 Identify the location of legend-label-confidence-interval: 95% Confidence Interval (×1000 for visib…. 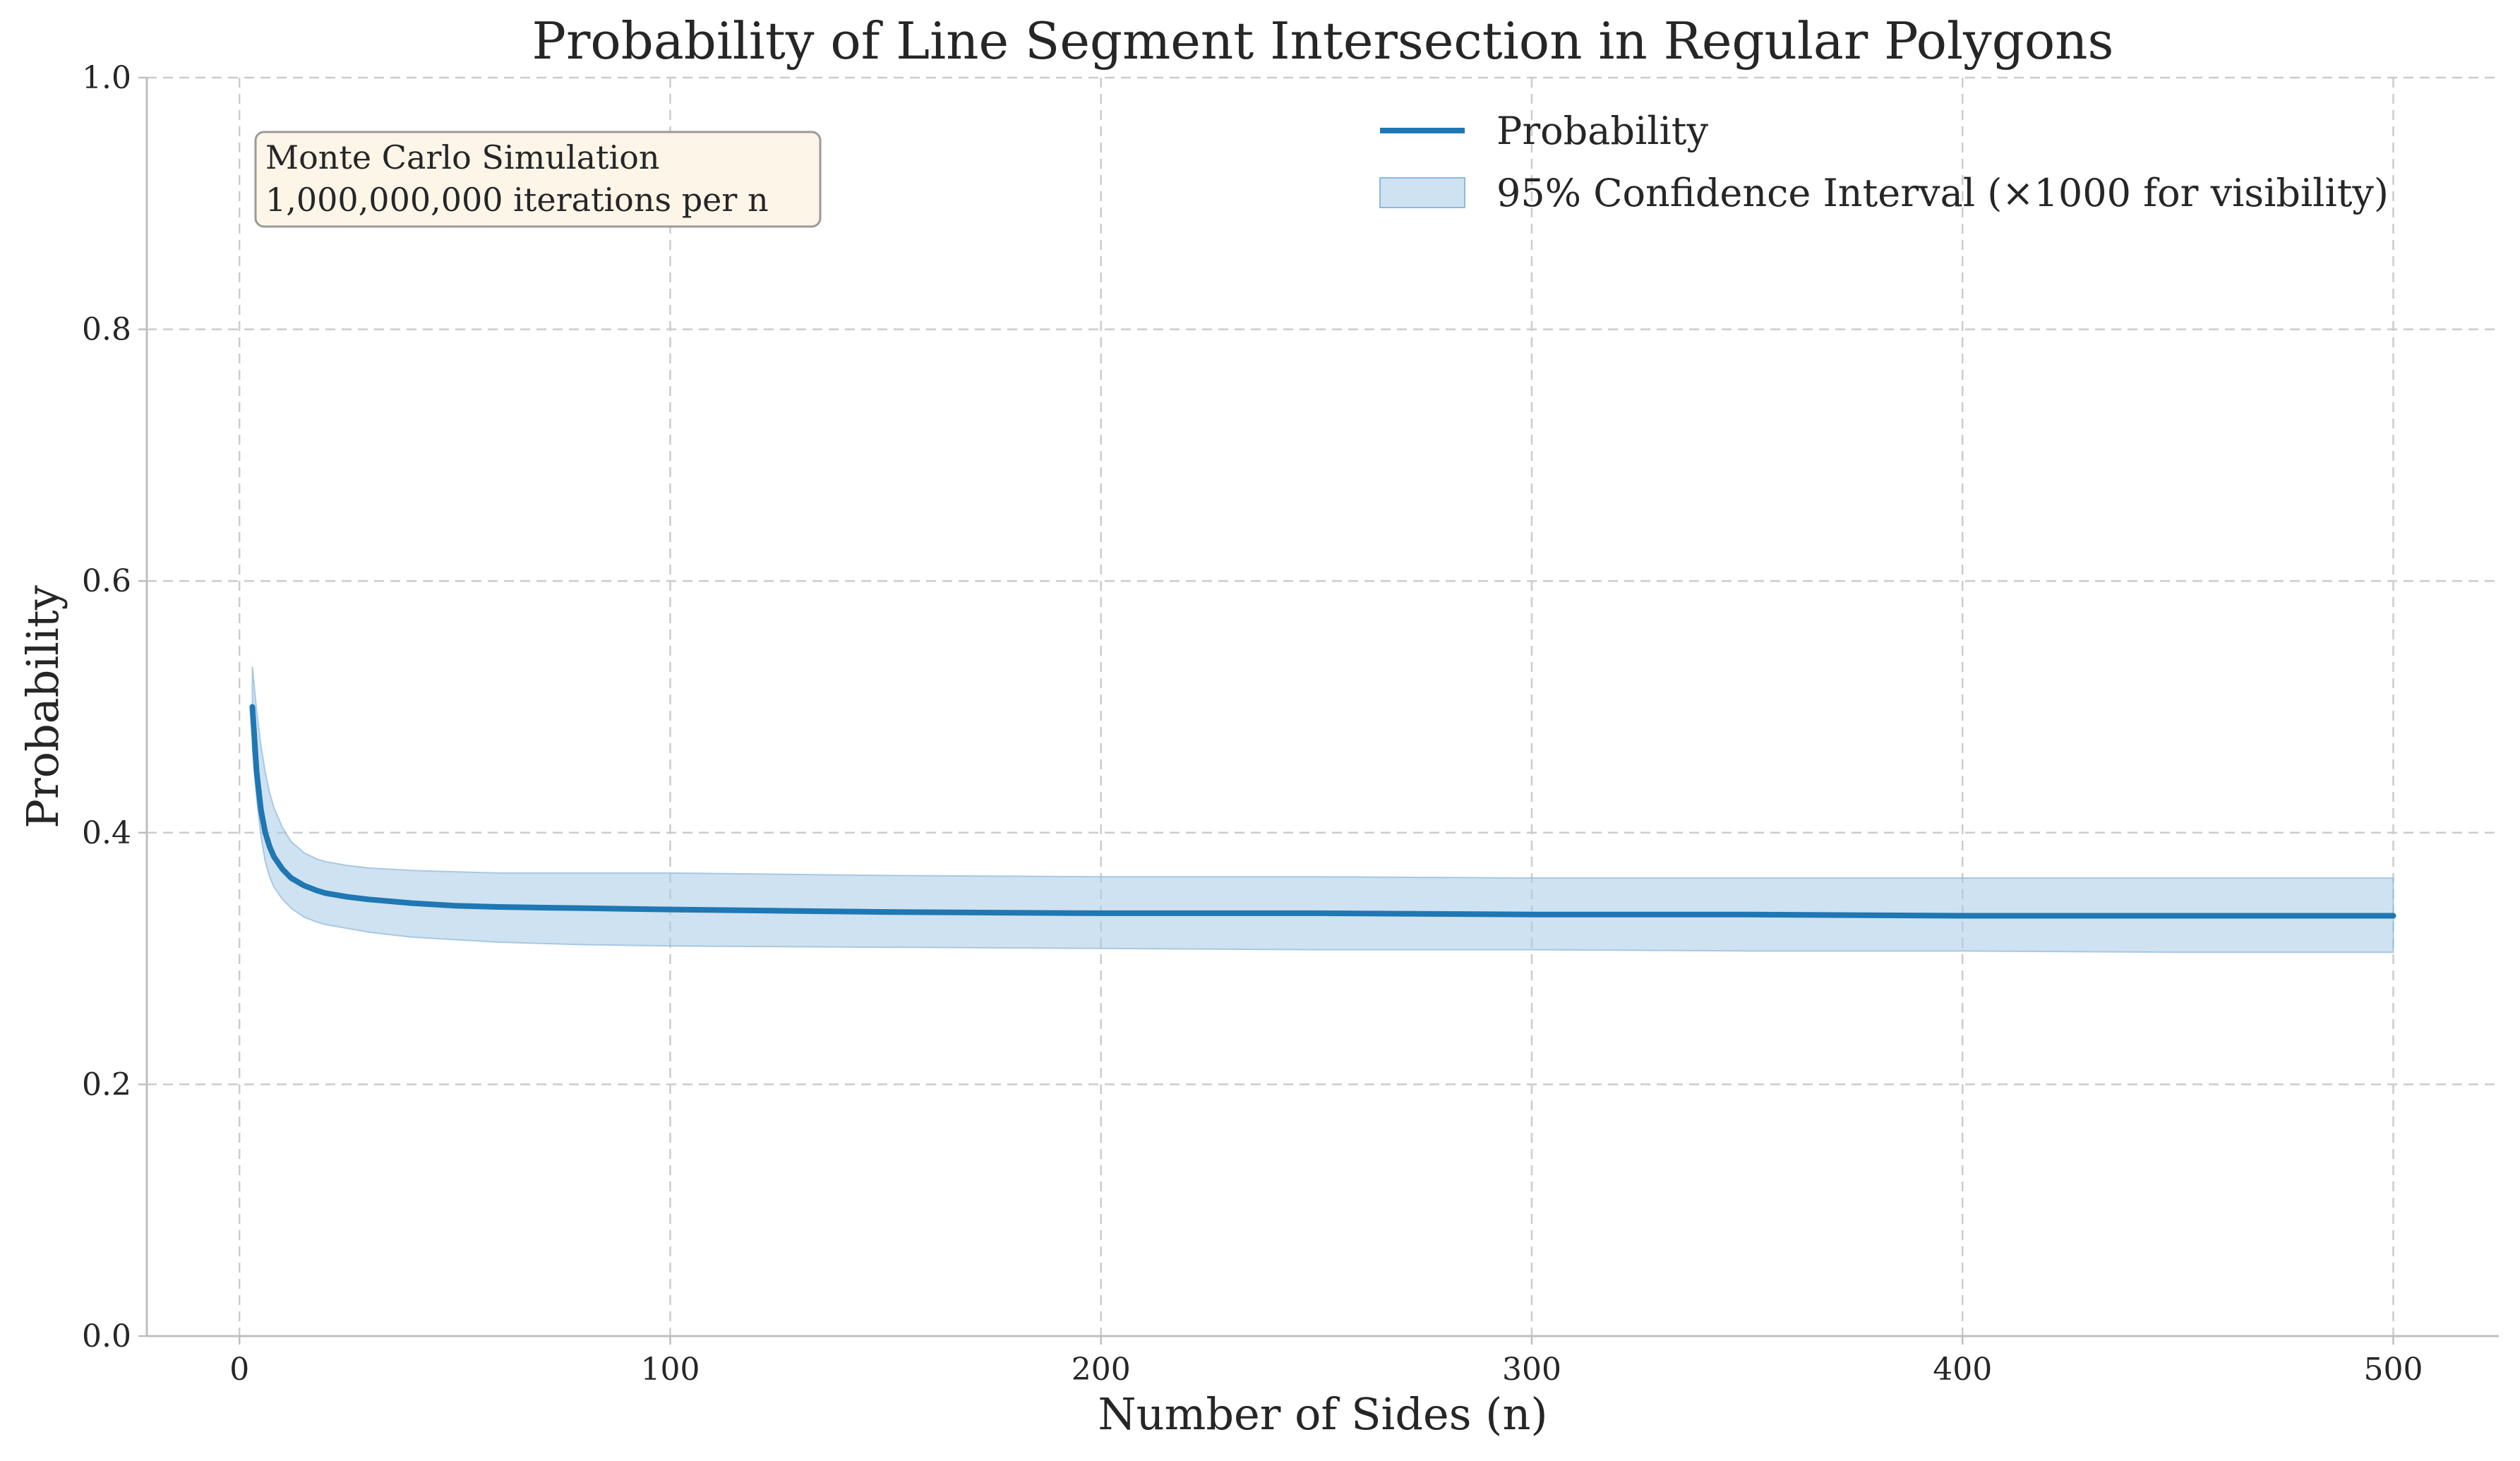
(1943, 193).